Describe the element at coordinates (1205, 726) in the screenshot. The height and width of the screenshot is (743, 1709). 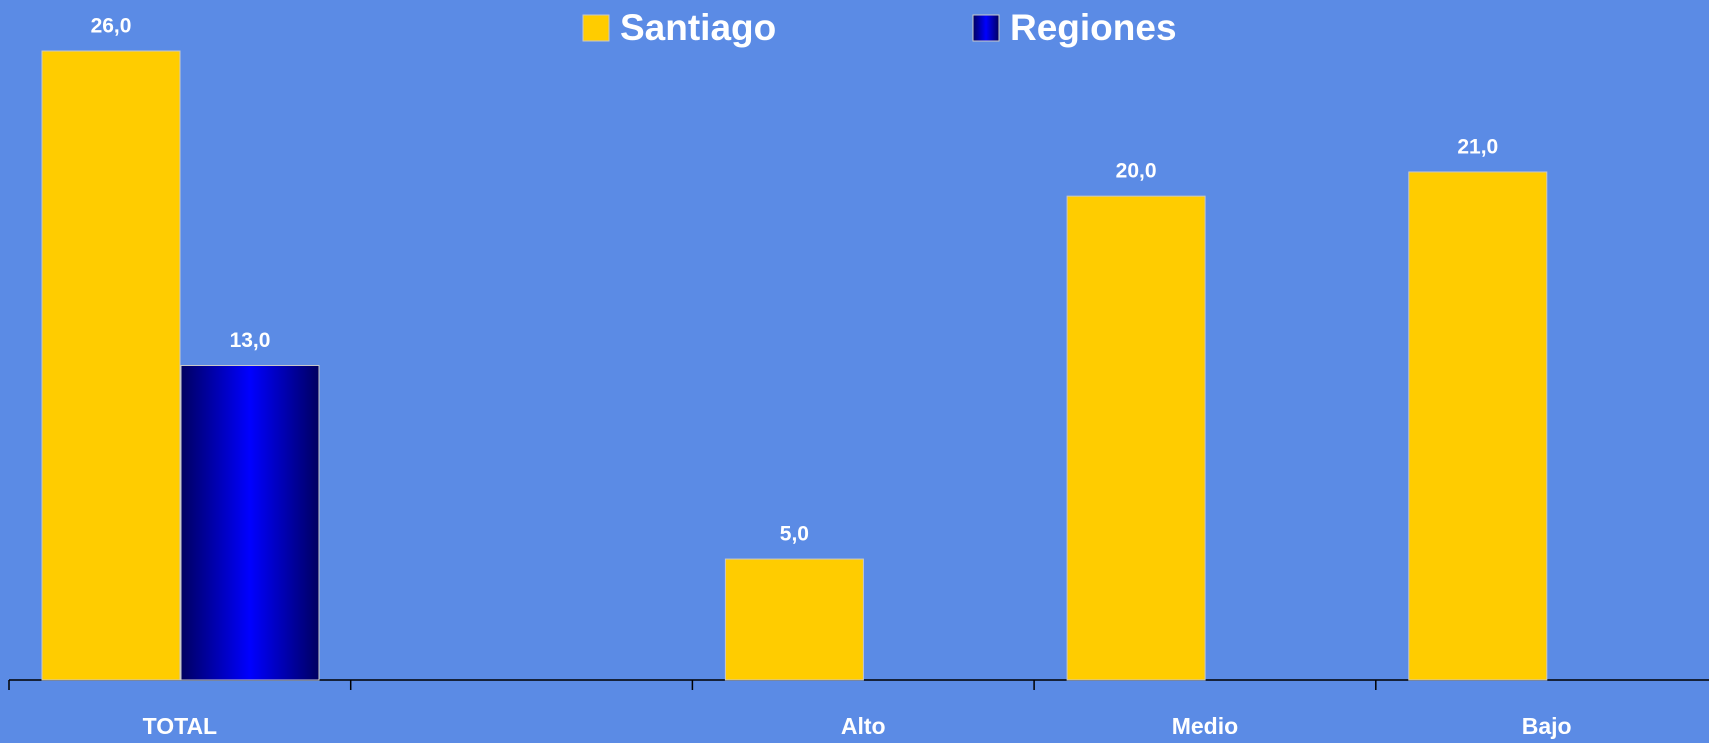
I see `x-tick-label: Medio` at that location.